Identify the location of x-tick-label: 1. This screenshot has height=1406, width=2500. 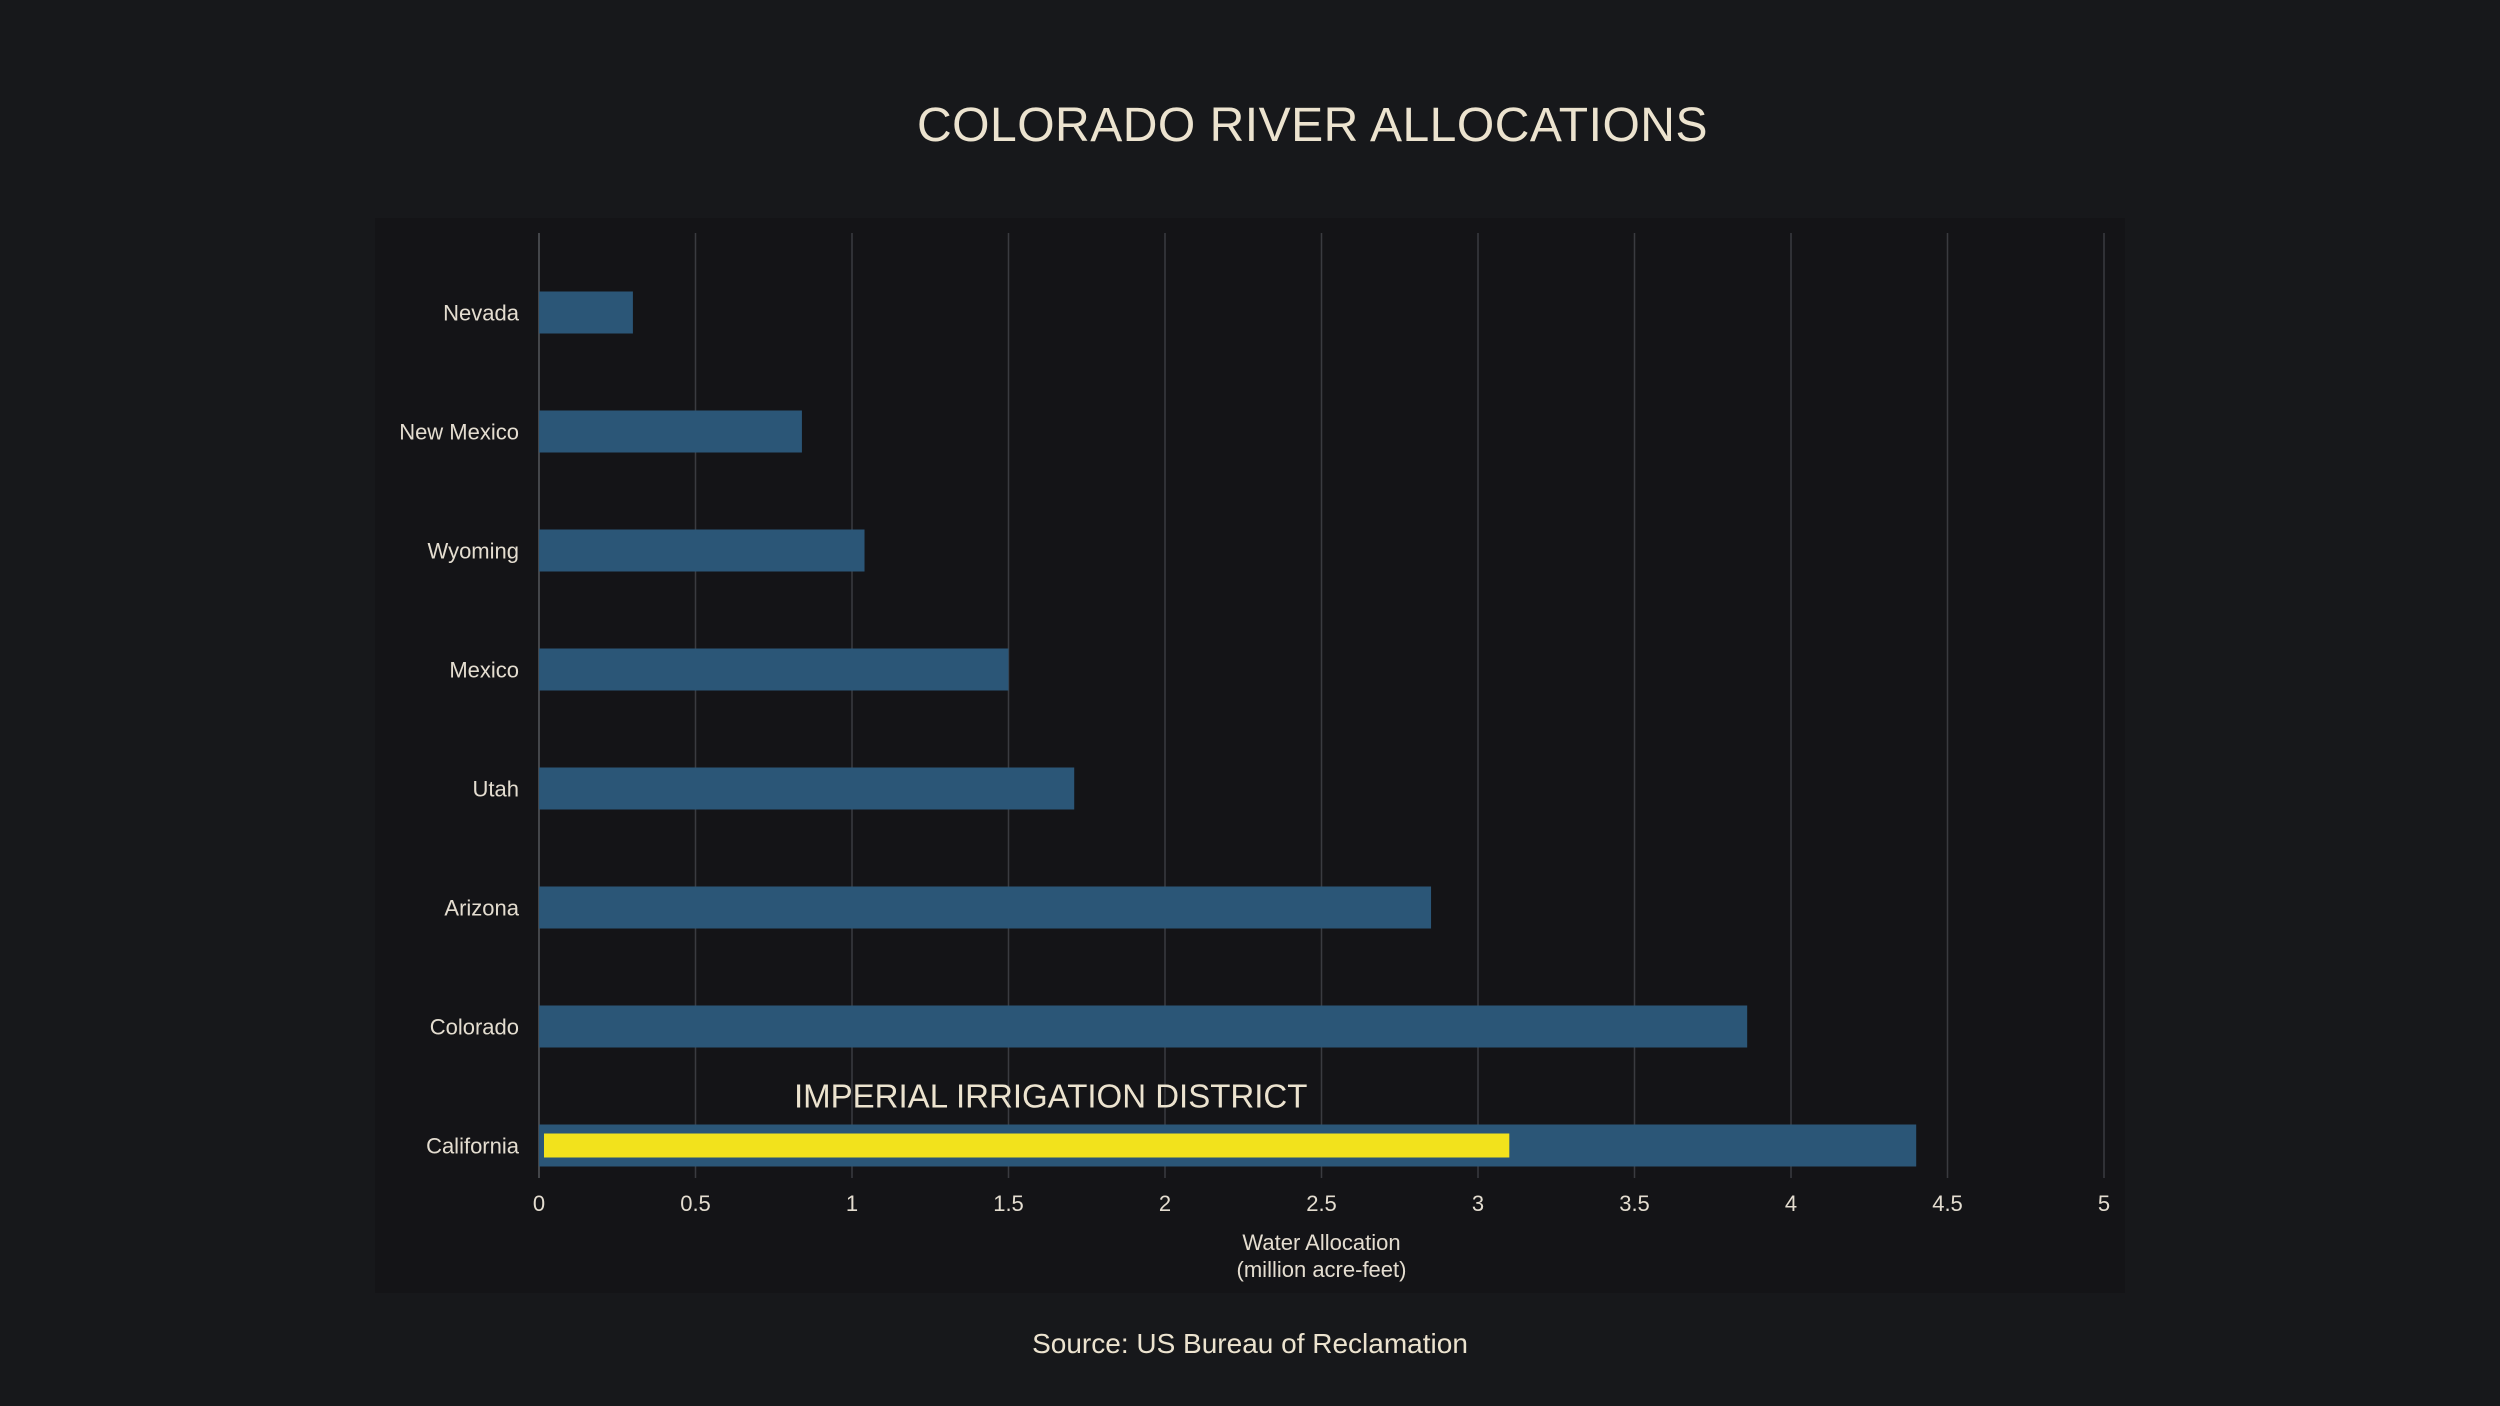
(852, 1203).